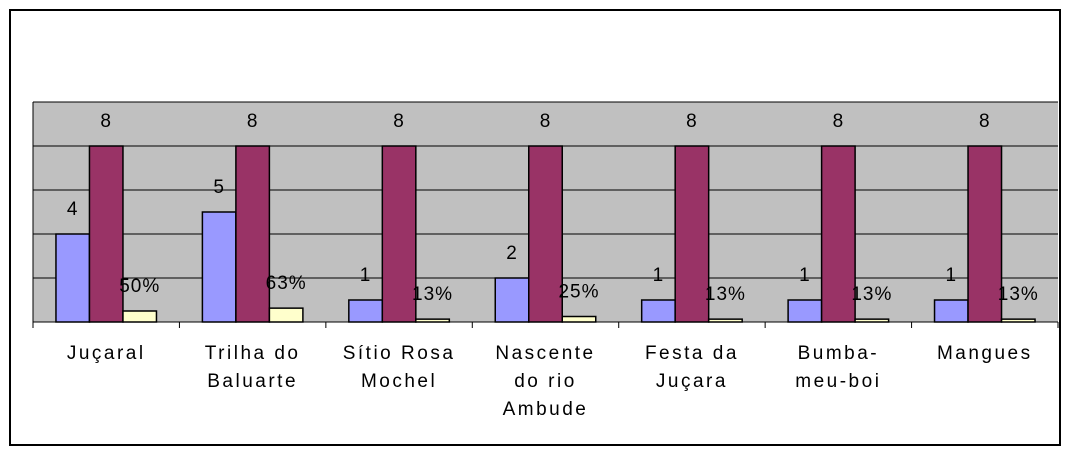  Describe the element at coordinates (219, 187) in the screenshot. I see `data-label: 5` at that location.